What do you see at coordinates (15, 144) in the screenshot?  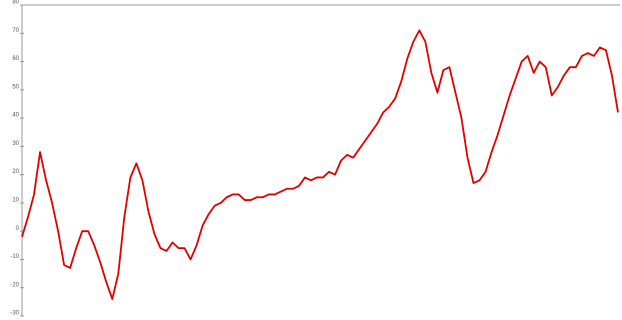 I see `y-tick-label: 30` at bounding box center [15, 144].